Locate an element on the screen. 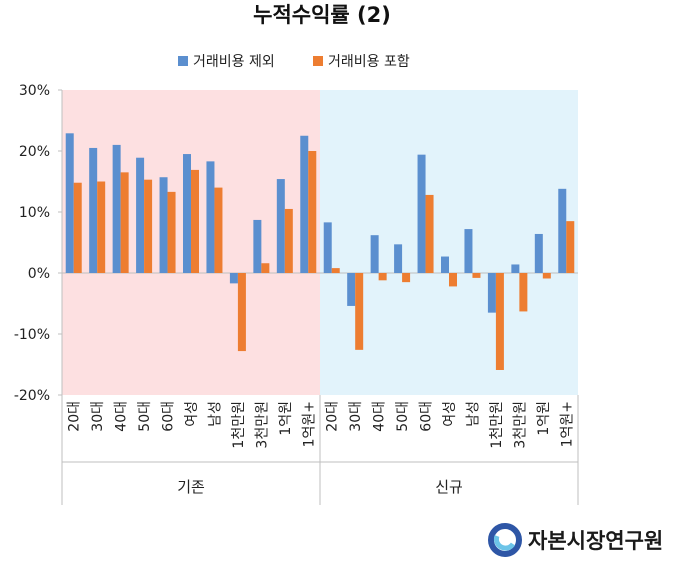 The height and width of the screenshot is (568, 695). bar-2-3-s1 is located at coordinates (374, 254).